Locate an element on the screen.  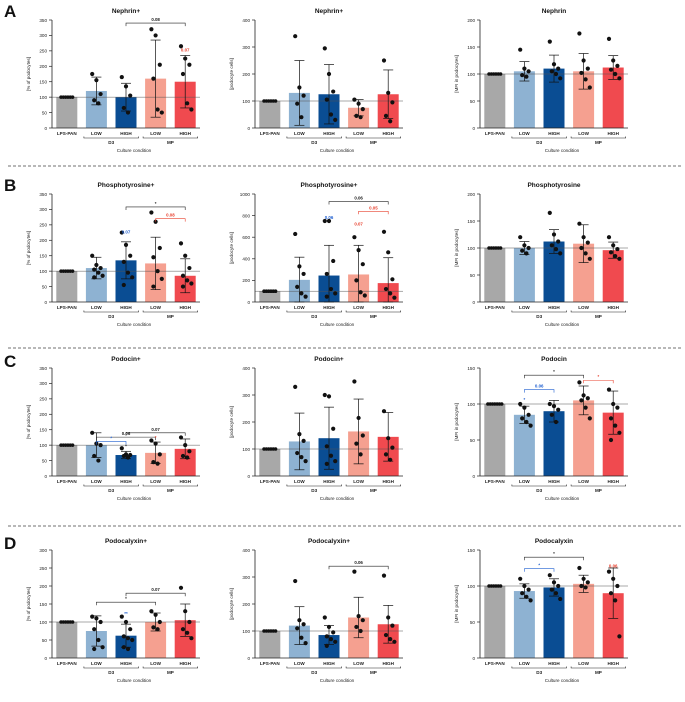
y-tick-label: 400 is located at coordinates (246, 259).